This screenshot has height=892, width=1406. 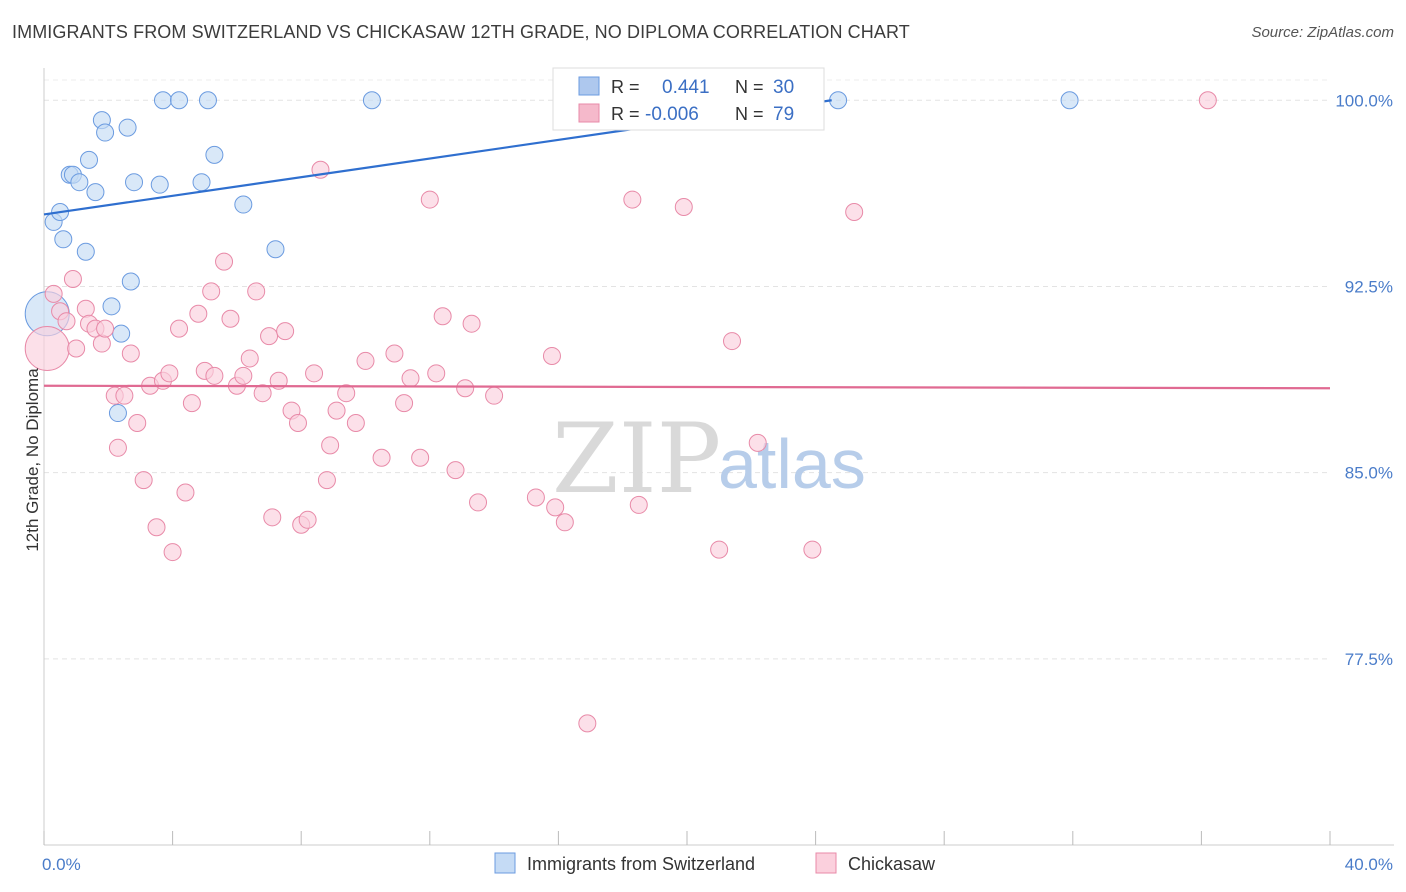 What do you see at coordinates (709, 459) in the screenshot?
I see `watermark: ZIP atlas` at bounding box center [709, 459].